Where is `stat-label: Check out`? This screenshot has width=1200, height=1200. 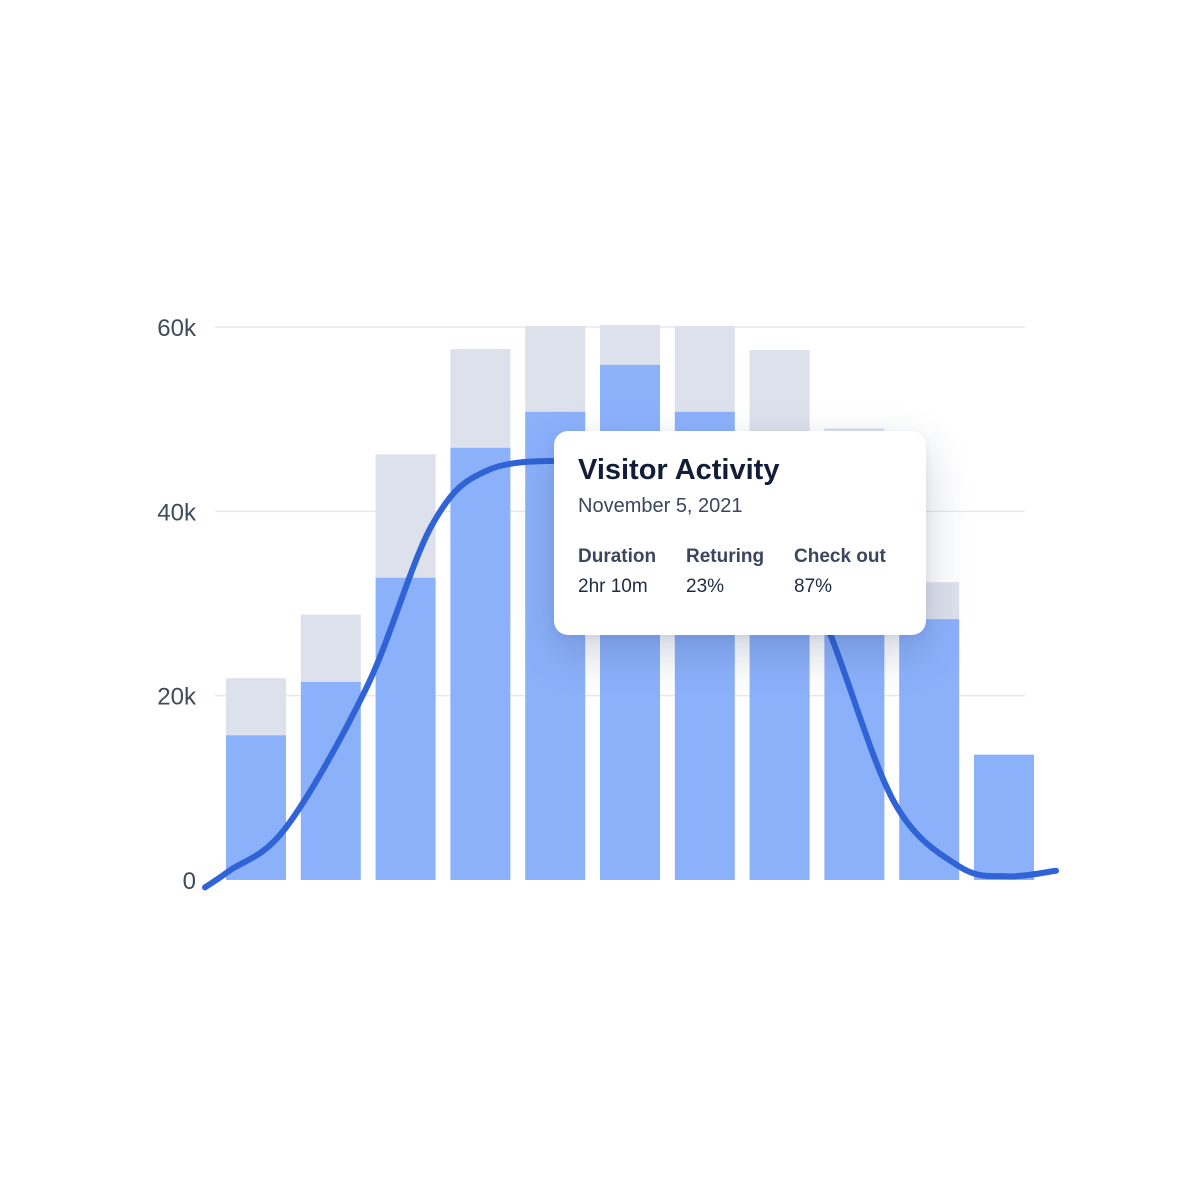
stat-label: Check out is located at coordinates (840, 556).